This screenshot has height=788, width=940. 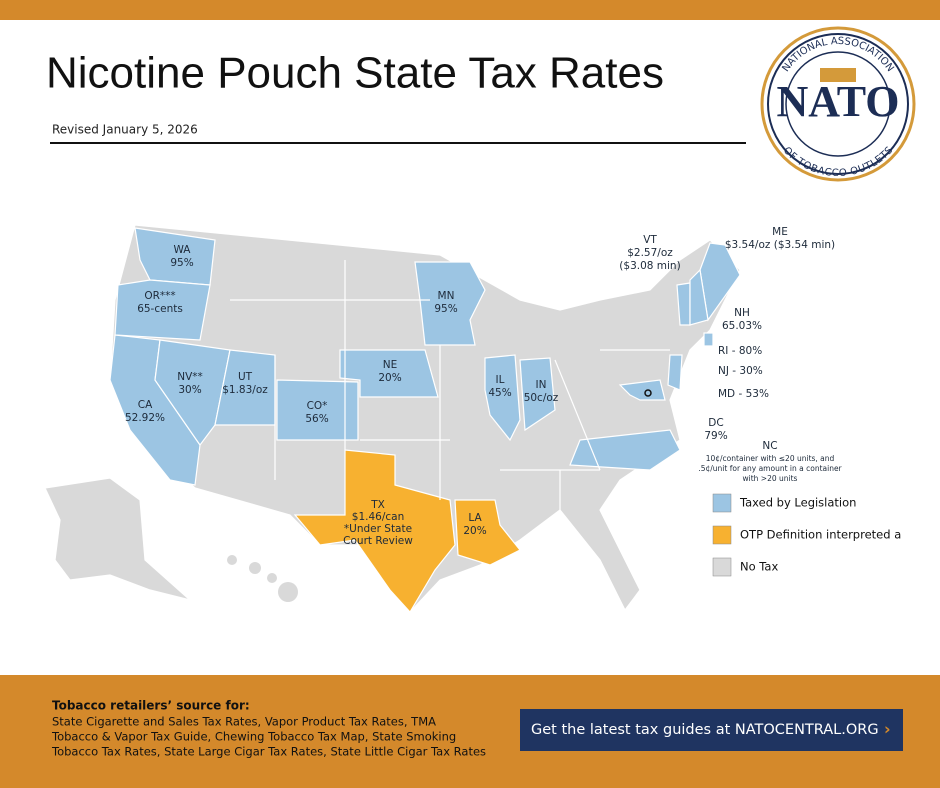 I want to click on state-label: 45%, so click(x=499, y=393).